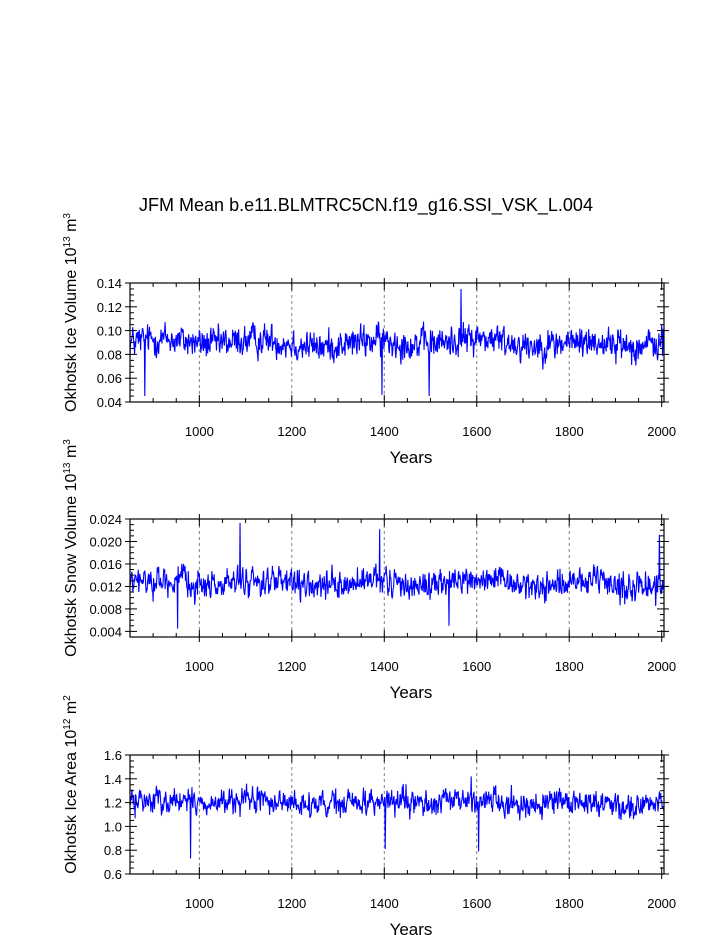  What do you see at coordinates (105, 541) in the screenshot?
I see `y-tick-label: 0.020` at bounding box center [105, 541].